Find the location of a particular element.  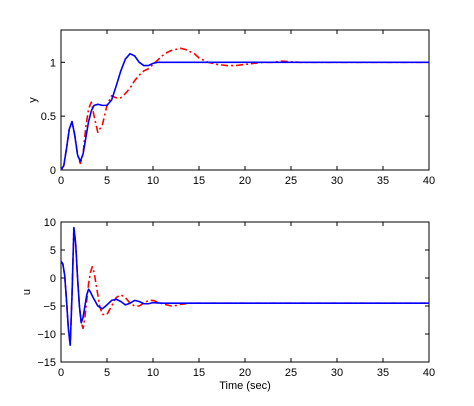

y-tick-label: −10 is located at coordinates (46, 335).